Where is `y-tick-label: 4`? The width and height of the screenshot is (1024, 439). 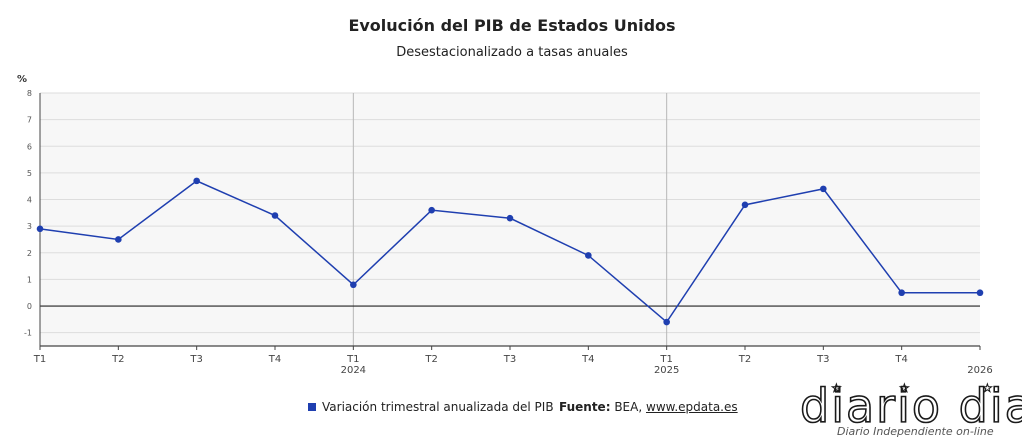
y-tick-label: 4 is located at coordinates (29, 200).